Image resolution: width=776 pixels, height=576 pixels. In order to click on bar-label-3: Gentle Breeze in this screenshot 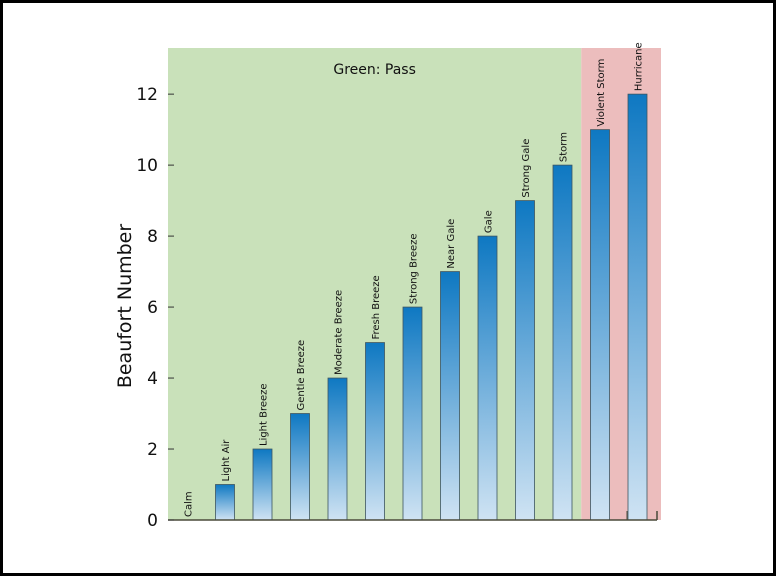, I will do `click(301, 375)`.